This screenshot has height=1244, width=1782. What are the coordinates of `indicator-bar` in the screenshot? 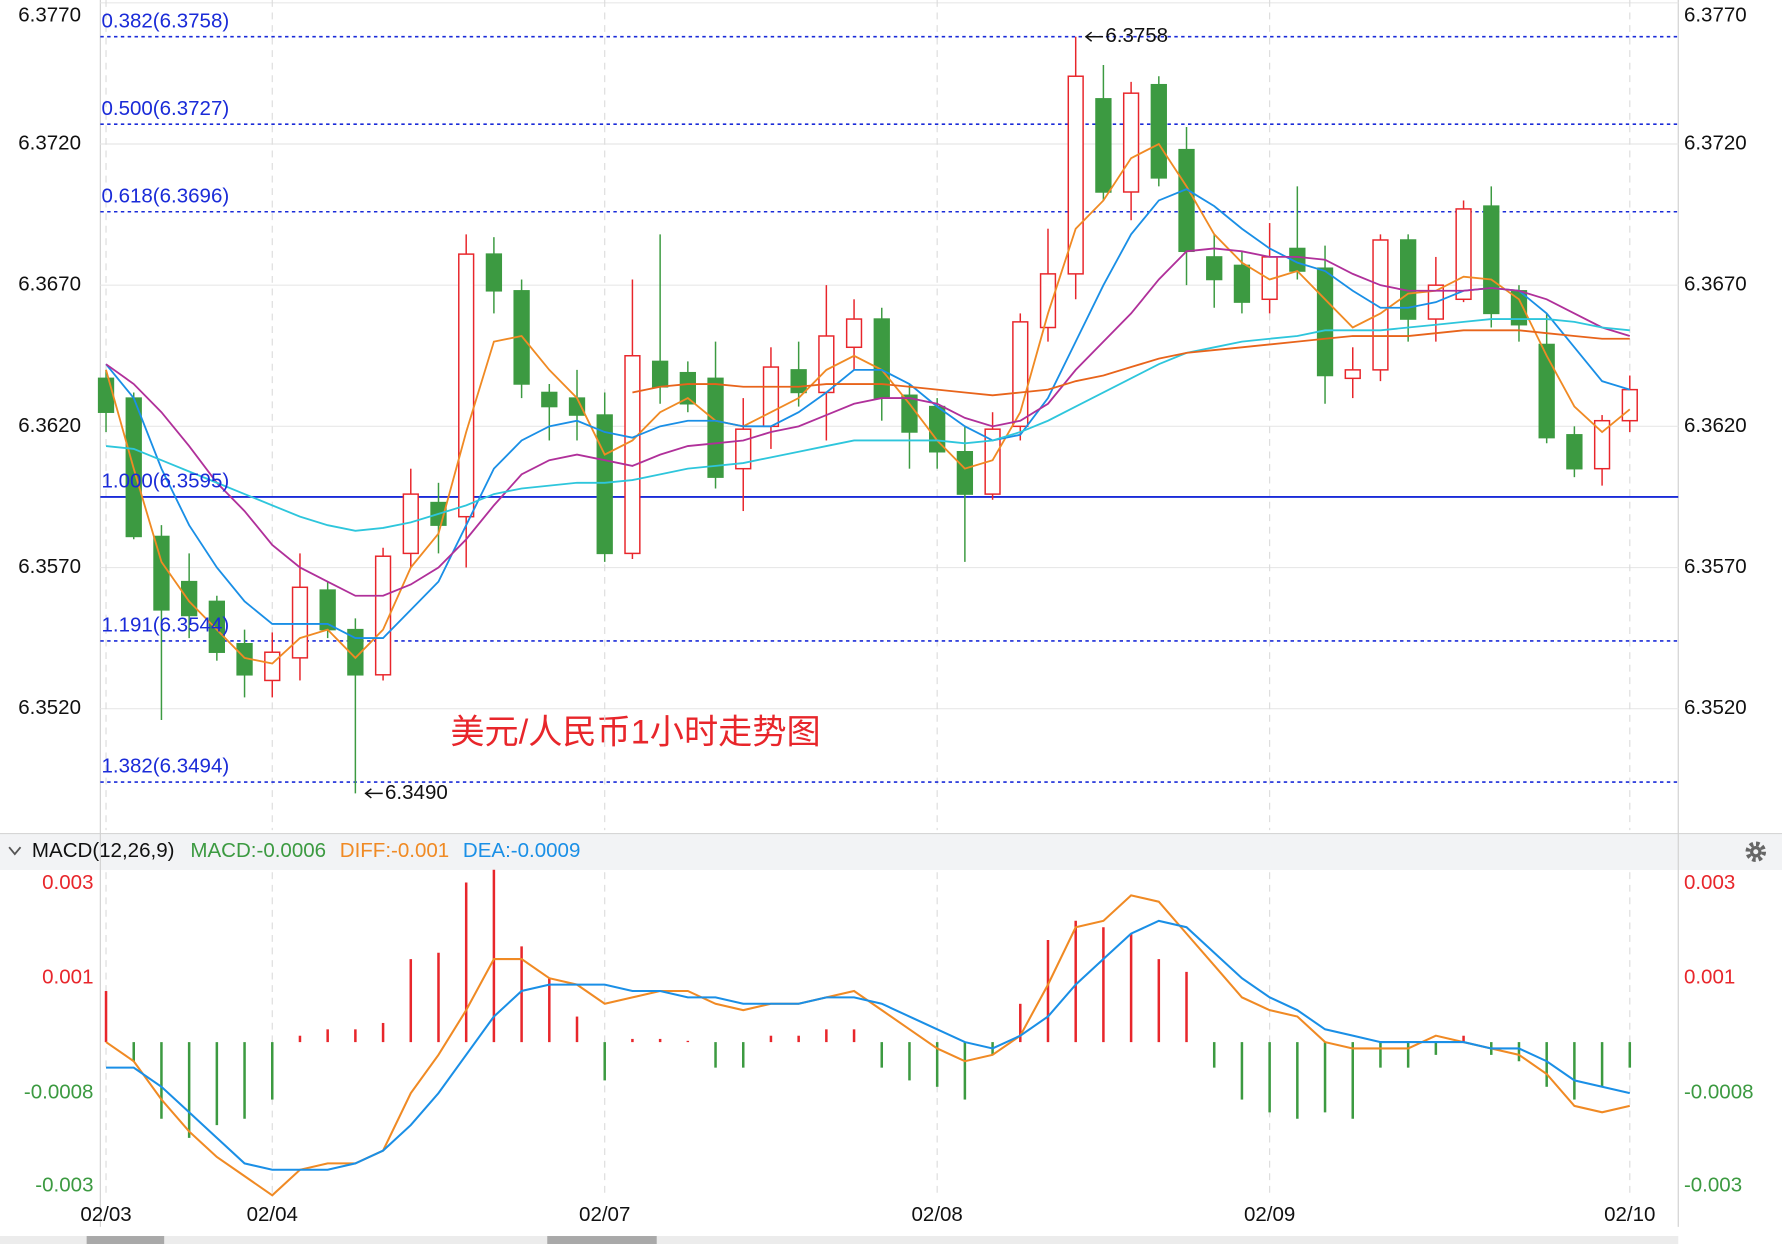 It's located at (891, 852).